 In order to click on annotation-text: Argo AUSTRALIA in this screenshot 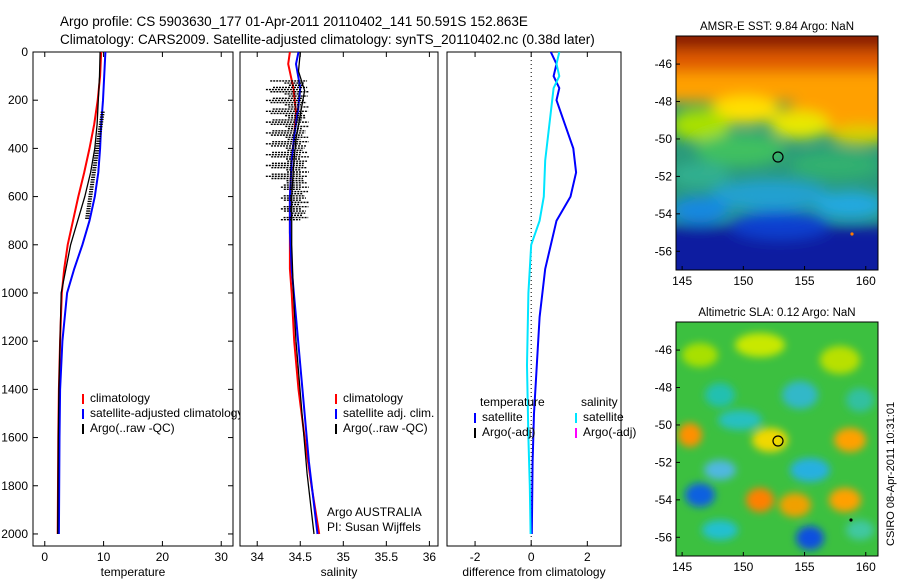, I will do `click(374, 512)`.